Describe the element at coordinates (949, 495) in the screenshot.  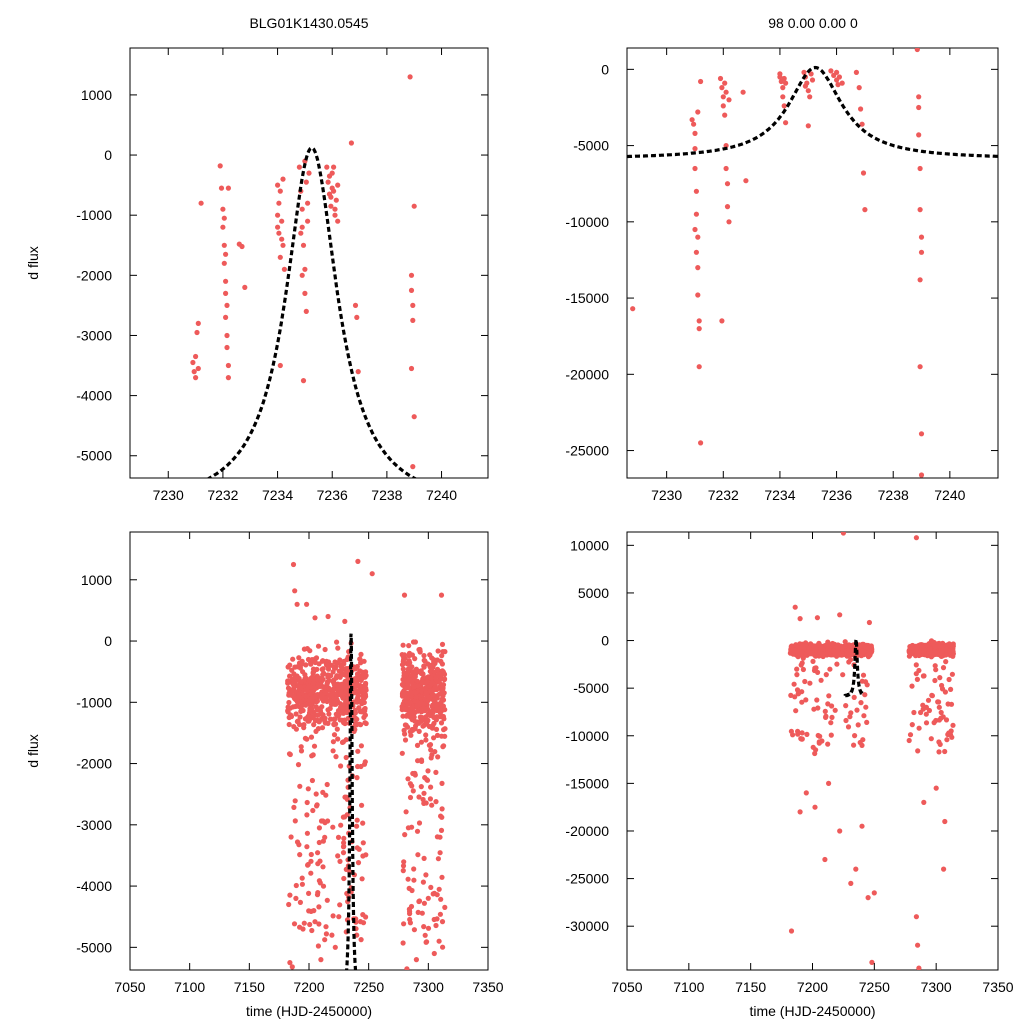
I see `x-tick-label: 7240` at that location.